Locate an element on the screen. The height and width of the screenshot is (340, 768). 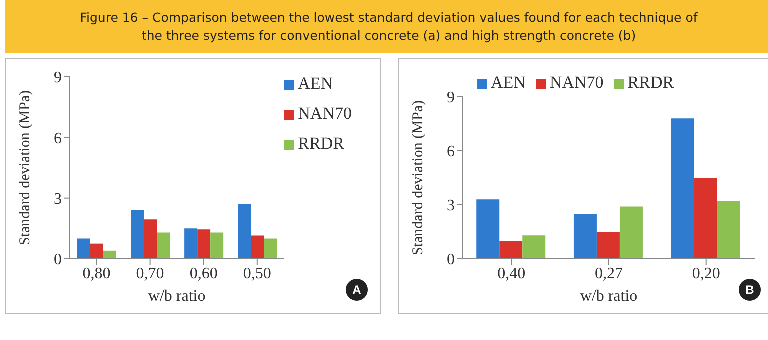
x-tick-label: 0,70 is located at coordinates (150, 273).